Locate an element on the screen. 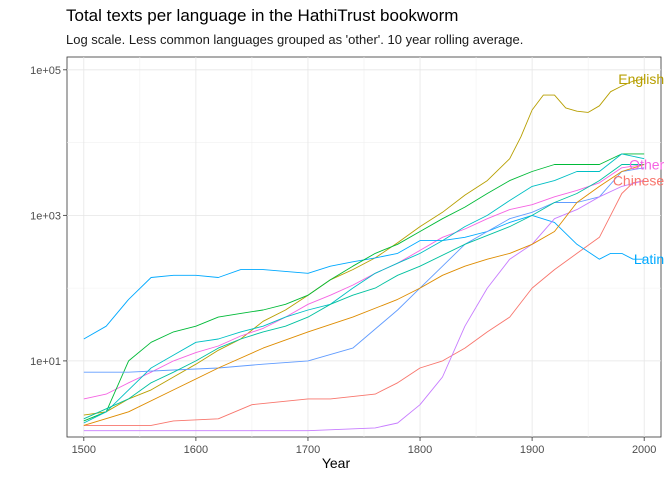 This screenshot has width=672, height=480. line-label-other: Other is located at coordinates (646, 164).